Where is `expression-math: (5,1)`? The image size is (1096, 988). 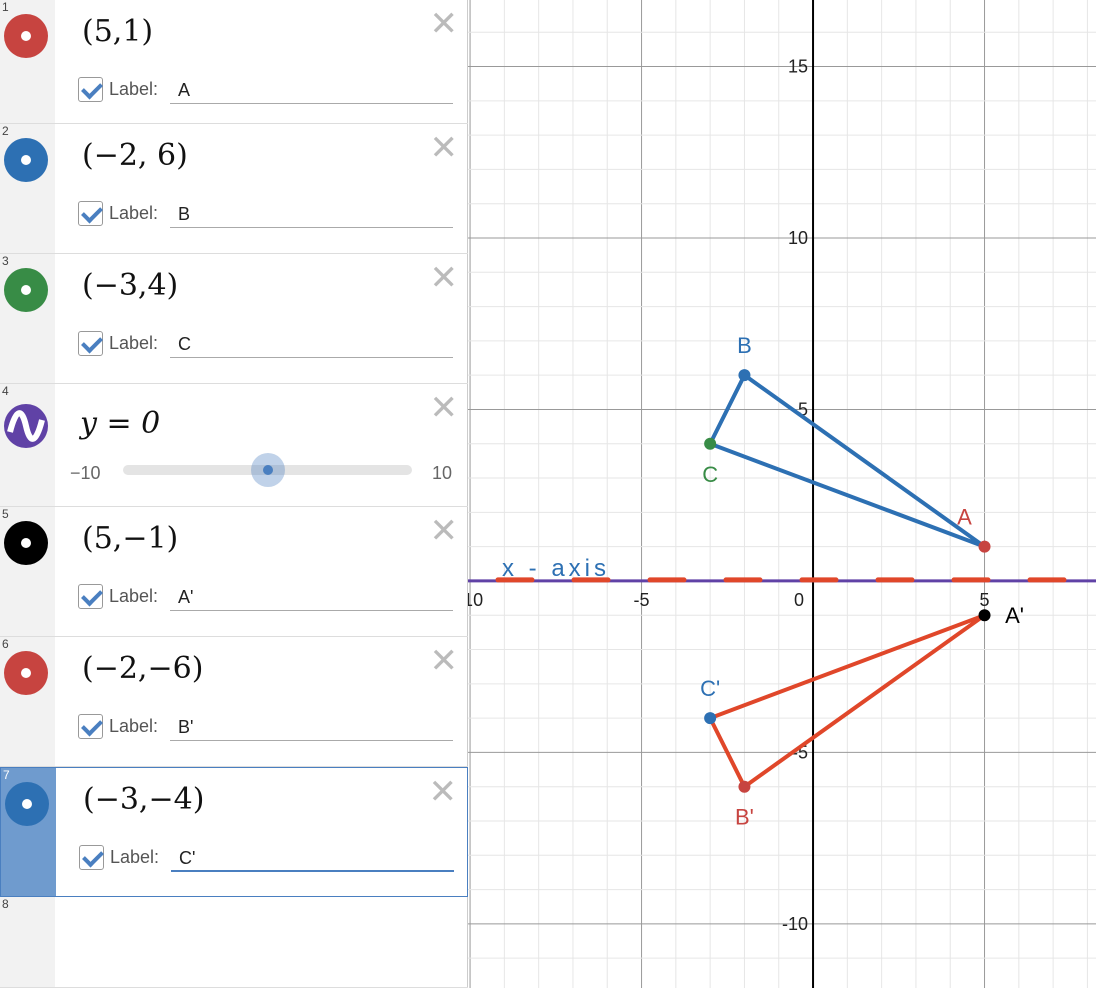
expression-math: (5,1) is located at coordinates (118, 31).